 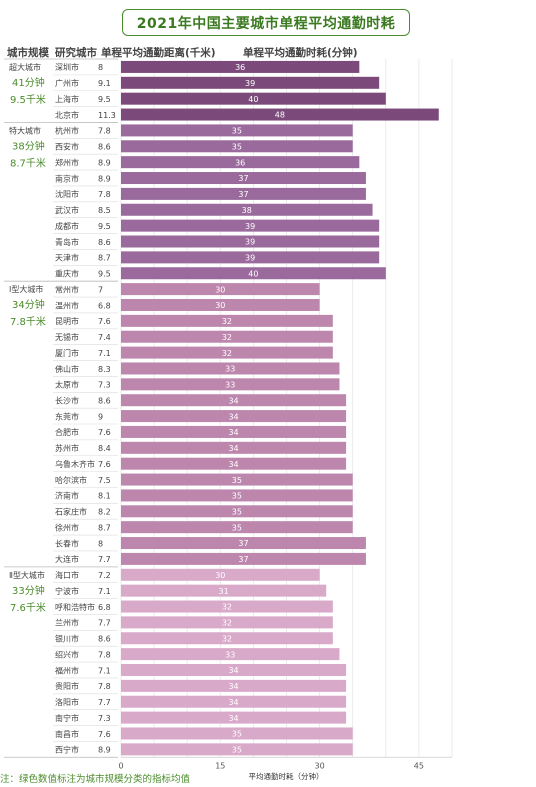 I want to click on chart-title: 2021年中国主要城市单程平均通勤时耗, so click(x=266, y=23).